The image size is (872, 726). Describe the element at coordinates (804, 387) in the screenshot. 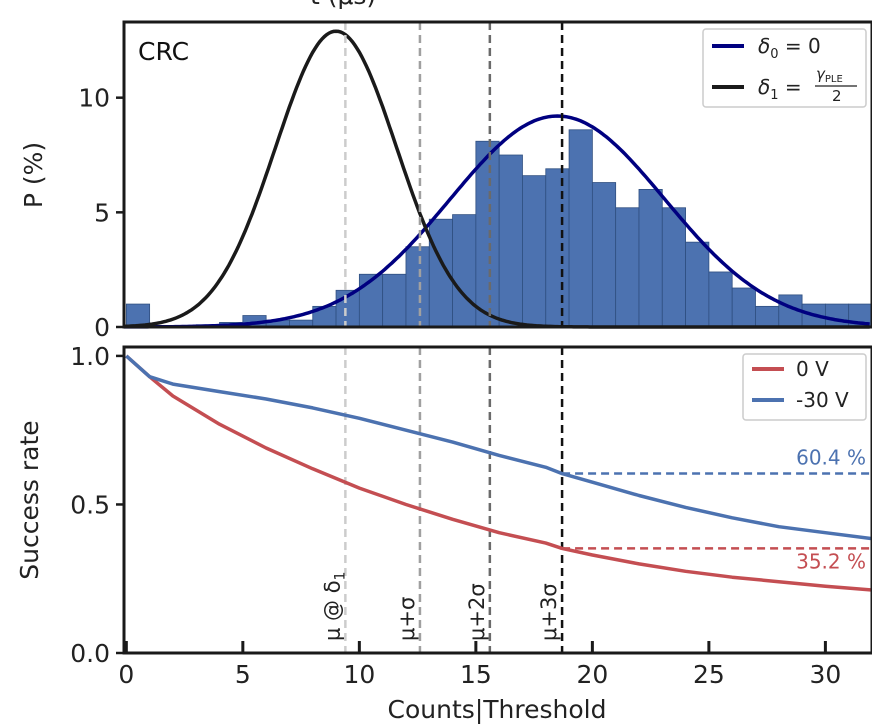

I see `bottom-legend: 0 V -30 V` at that location.